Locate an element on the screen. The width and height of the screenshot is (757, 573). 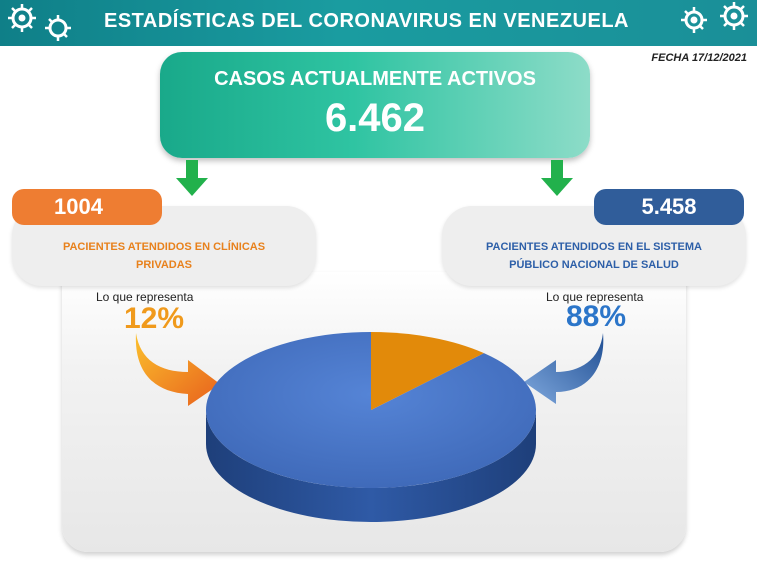
active-cases-value: 6.462 is located at coordinates (375, 118).